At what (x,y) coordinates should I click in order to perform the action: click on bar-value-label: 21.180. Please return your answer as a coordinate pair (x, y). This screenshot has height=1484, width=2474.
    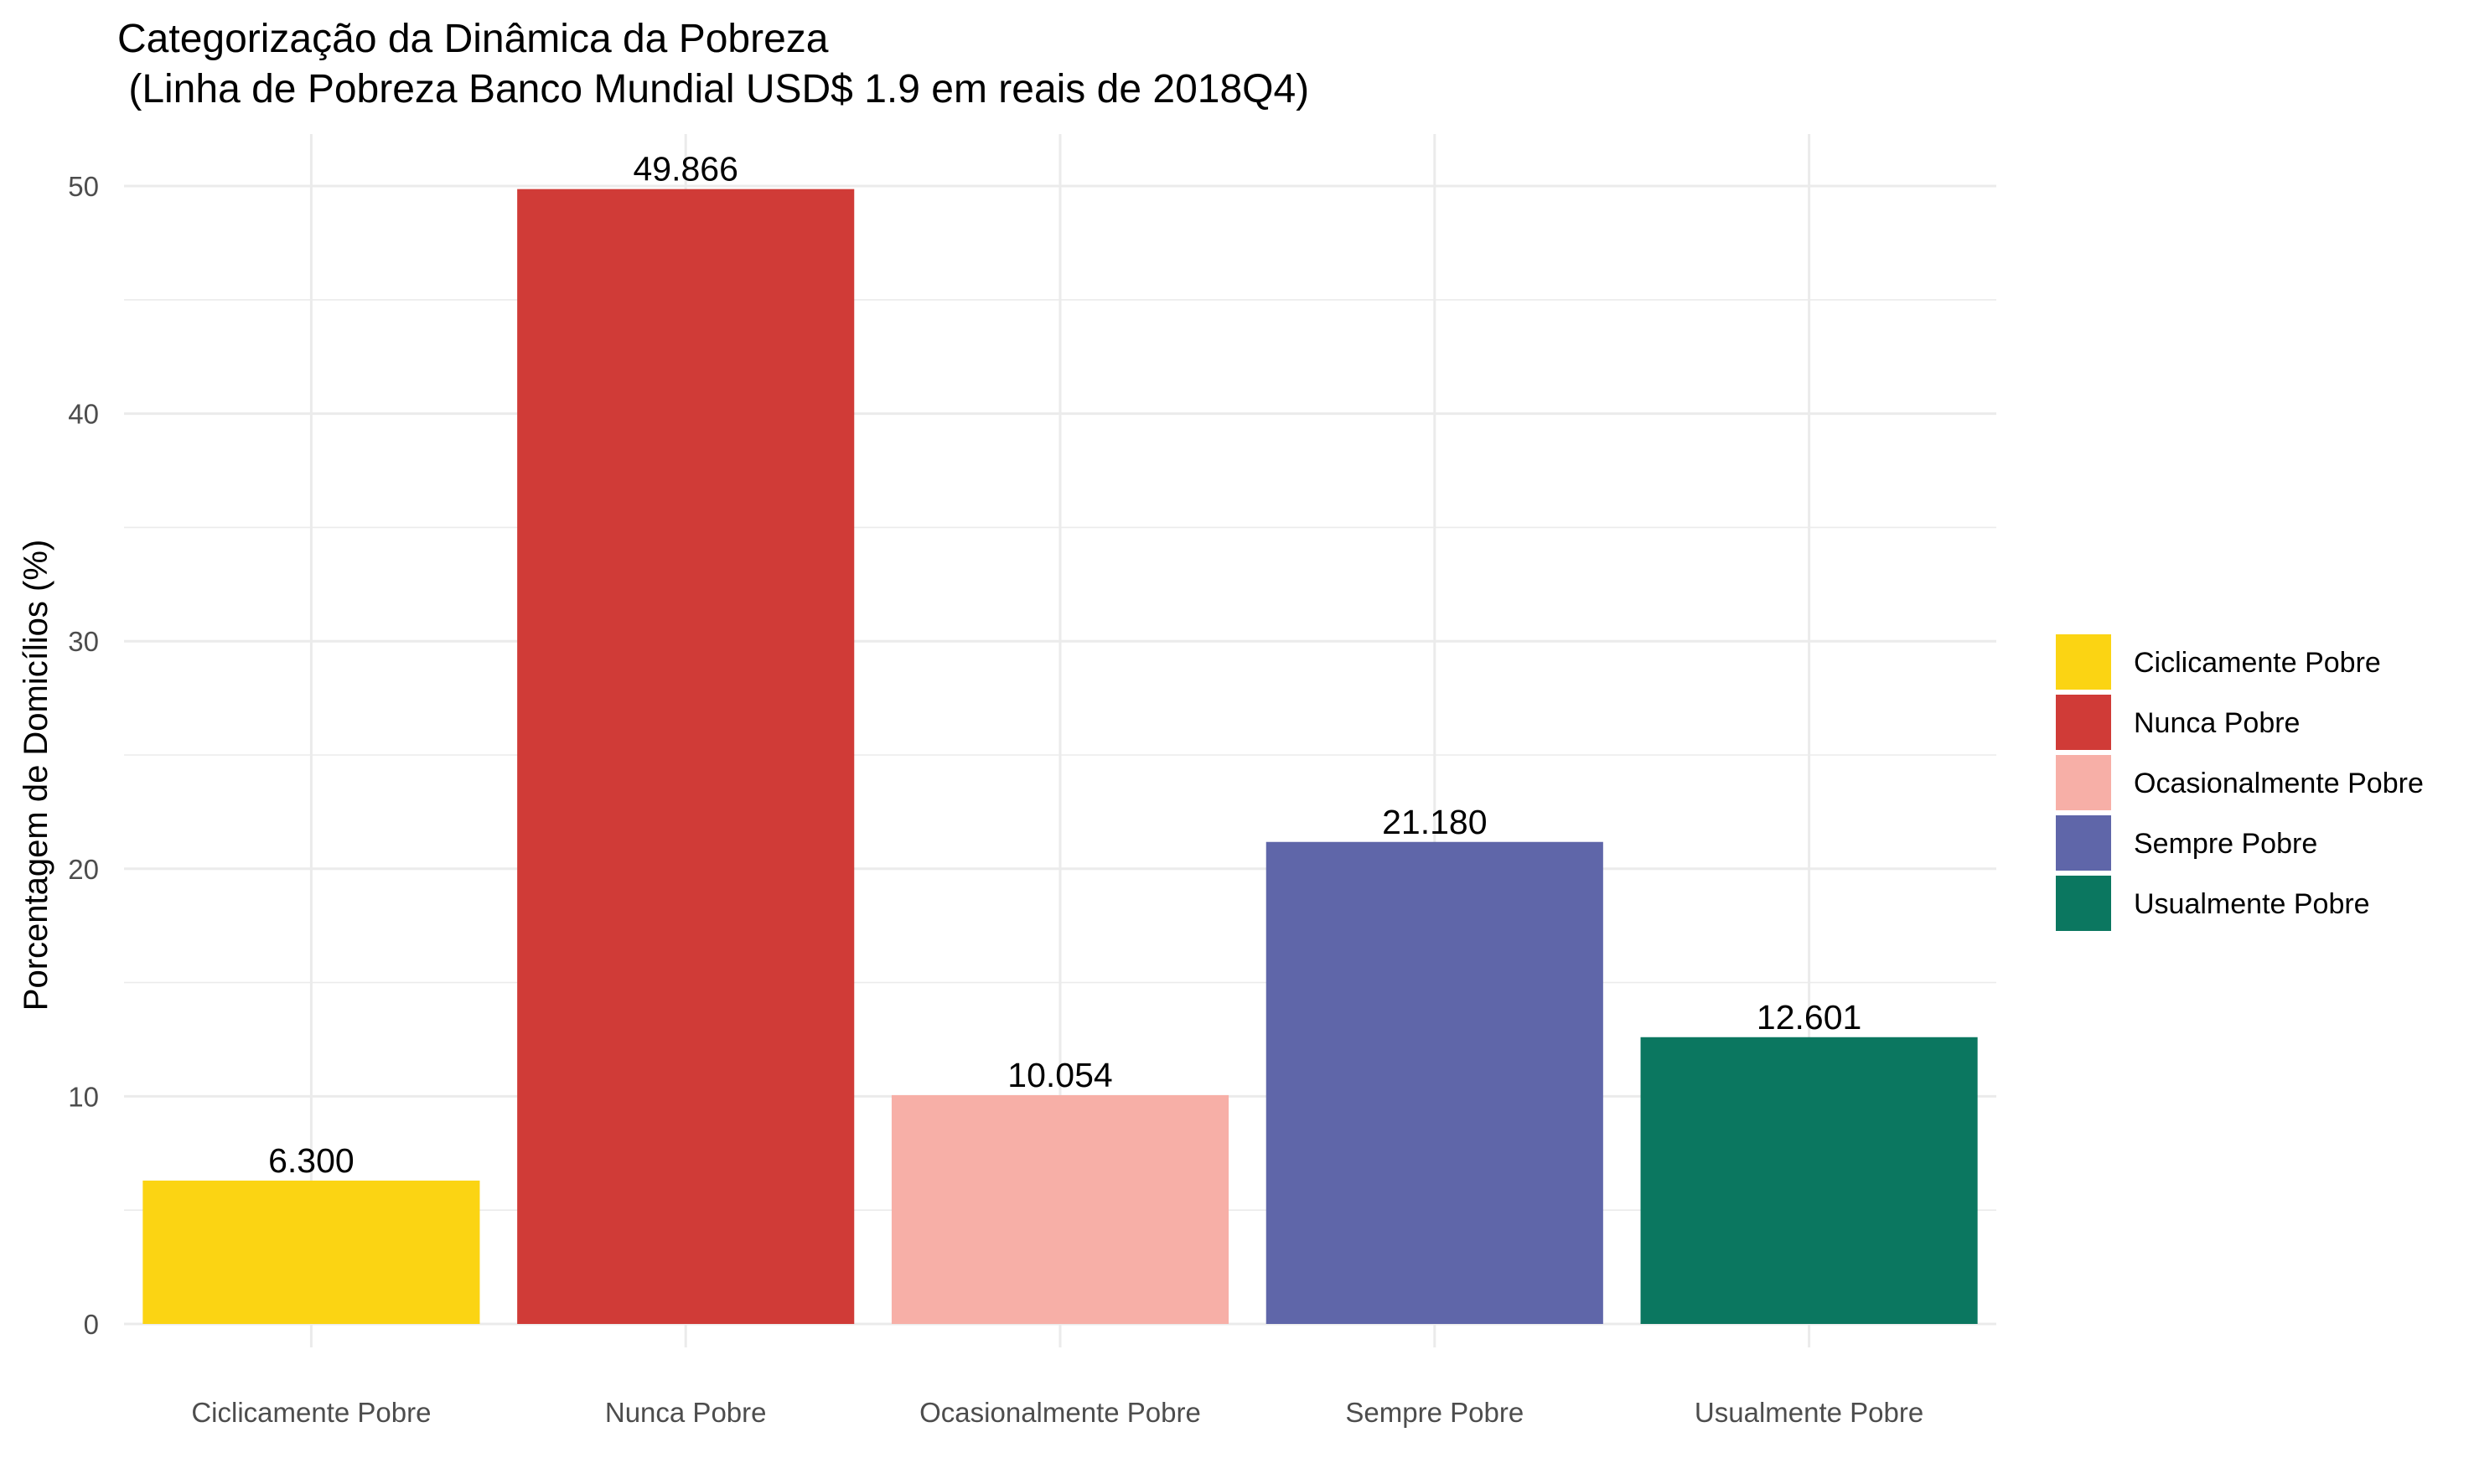
    Looking at the image, I should click on (1434, 822).